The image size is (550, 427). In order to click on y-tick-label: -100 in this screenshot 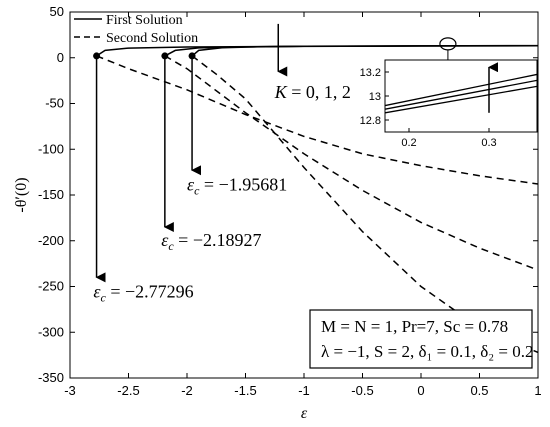, I will do `click(51, 148)`.